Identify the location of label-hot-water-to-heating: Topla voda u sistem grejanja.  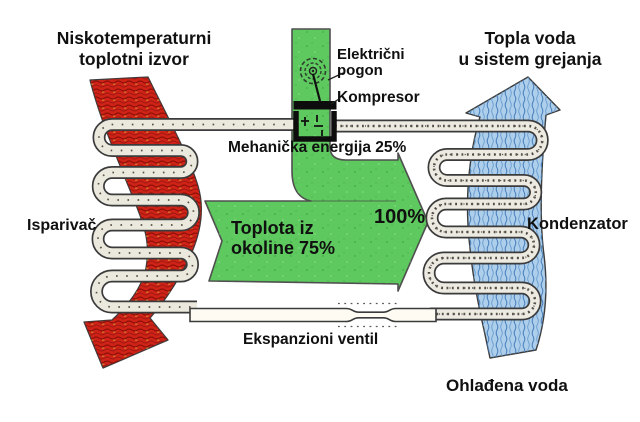
(530, 49).